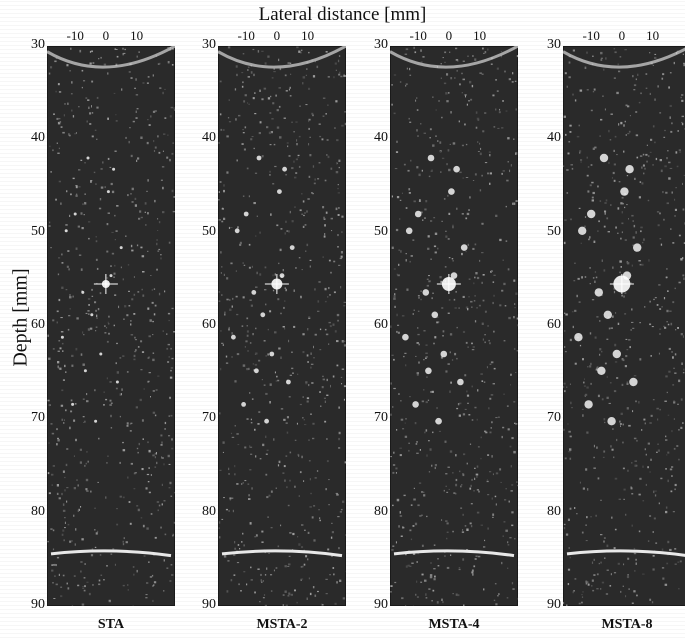 Image resolution: width=685 pixels, height=638 pixels. What do you see at coordinates (282, 624) in the screenshot?
I see `panel-label: MSTA-2` at bounding box center [282, 624].